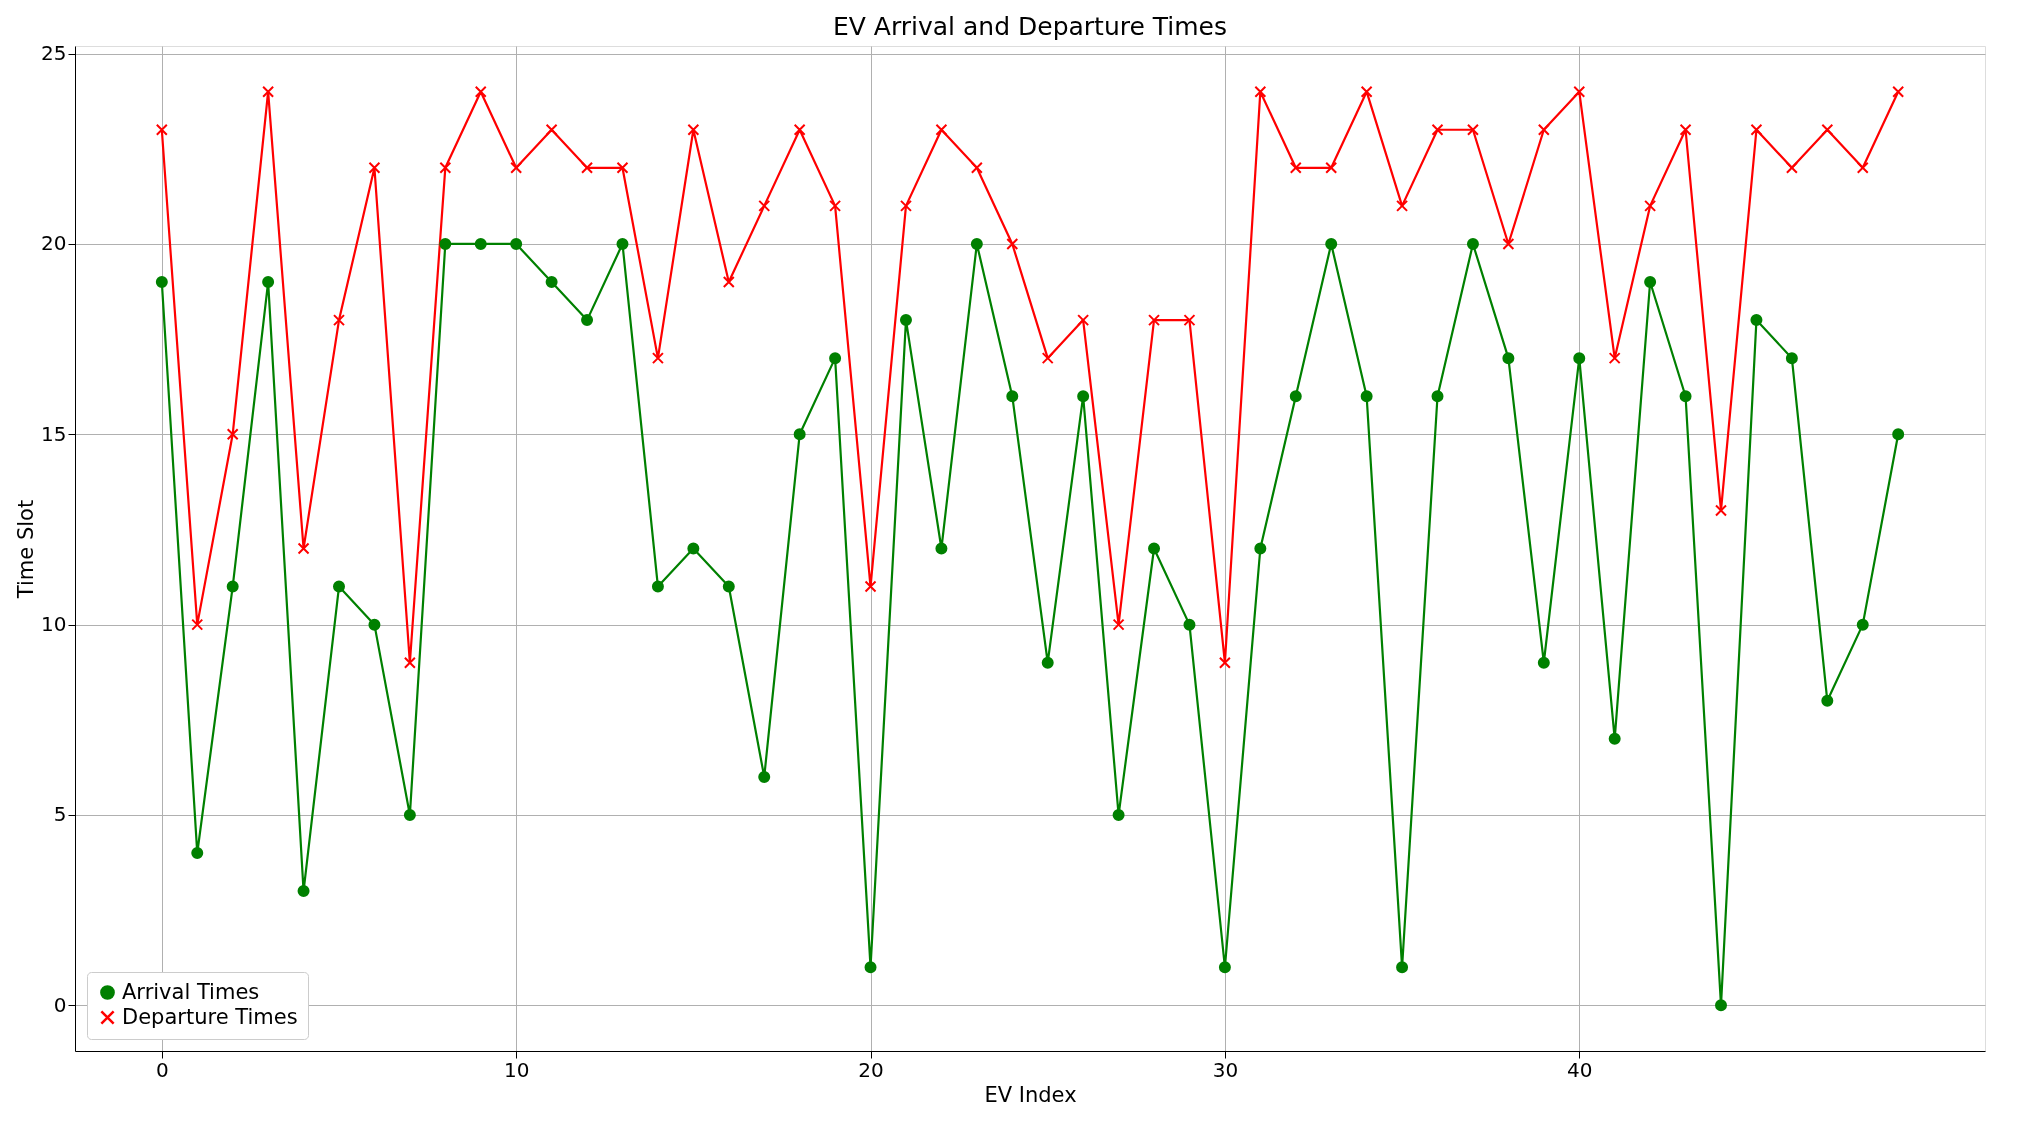 This screenshot has height=1133, width=2036. Describe the element at coordinates (871, 1069) in the screenshot. I see `x-tick-label: 20` at that location.